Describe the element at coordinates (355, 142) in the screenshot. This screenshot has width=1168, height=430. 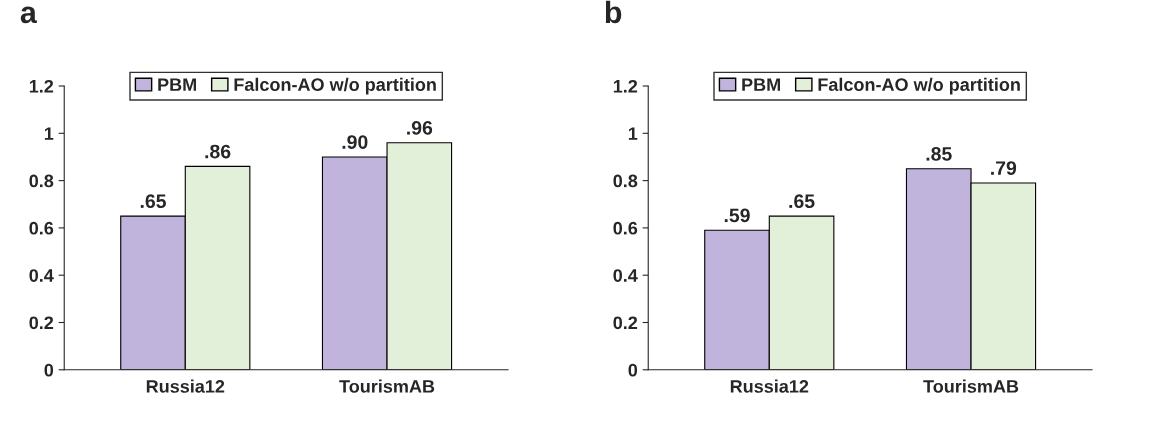
I see `data-label: .90` at that location.